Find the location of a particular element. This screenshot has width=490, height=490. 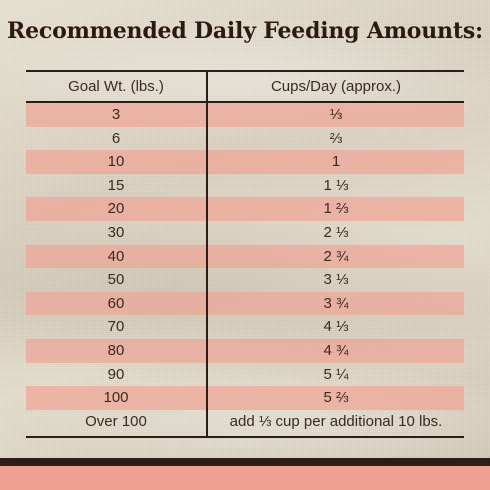

goal-weight-cell: 40 is located at coordinates (116, 256).